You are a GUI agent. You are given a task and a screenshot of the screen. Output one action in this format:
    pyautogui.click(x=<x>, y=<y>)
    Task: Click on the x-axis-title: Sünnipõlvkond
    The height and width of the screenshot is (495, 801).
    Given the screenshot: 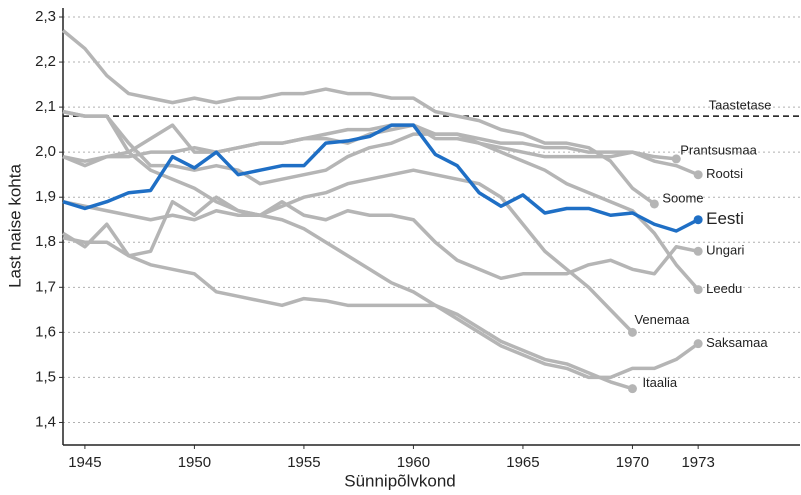 What is the action you would take?
    pyautogui.click(x=400, y=480)
    